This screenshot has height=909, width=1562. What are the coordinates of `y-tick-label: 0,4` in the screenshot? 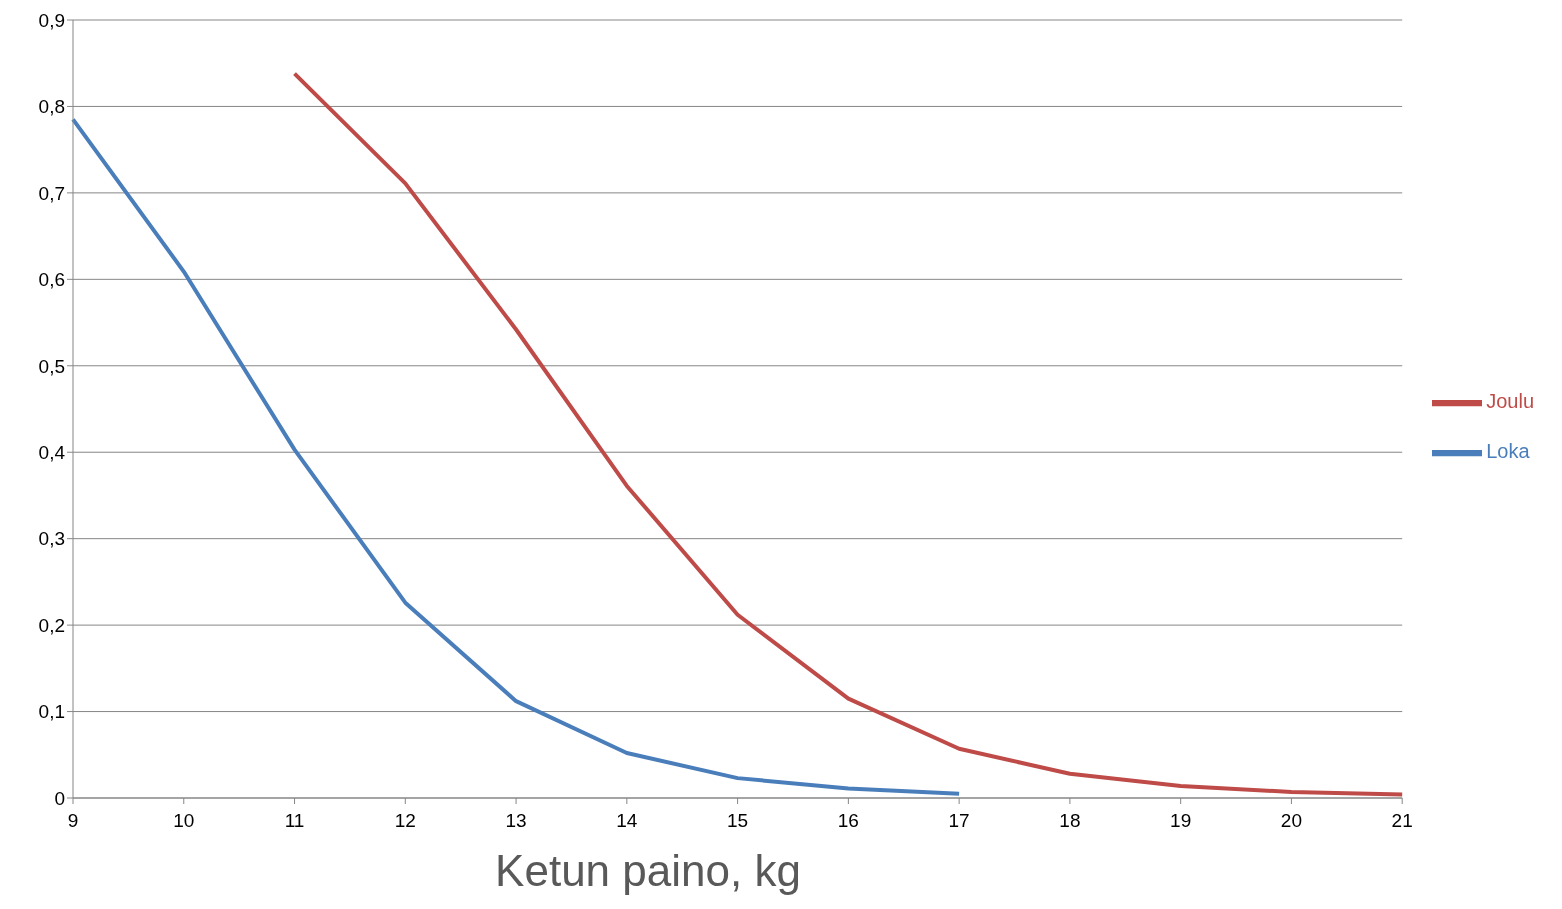 It's located at (52, 452).